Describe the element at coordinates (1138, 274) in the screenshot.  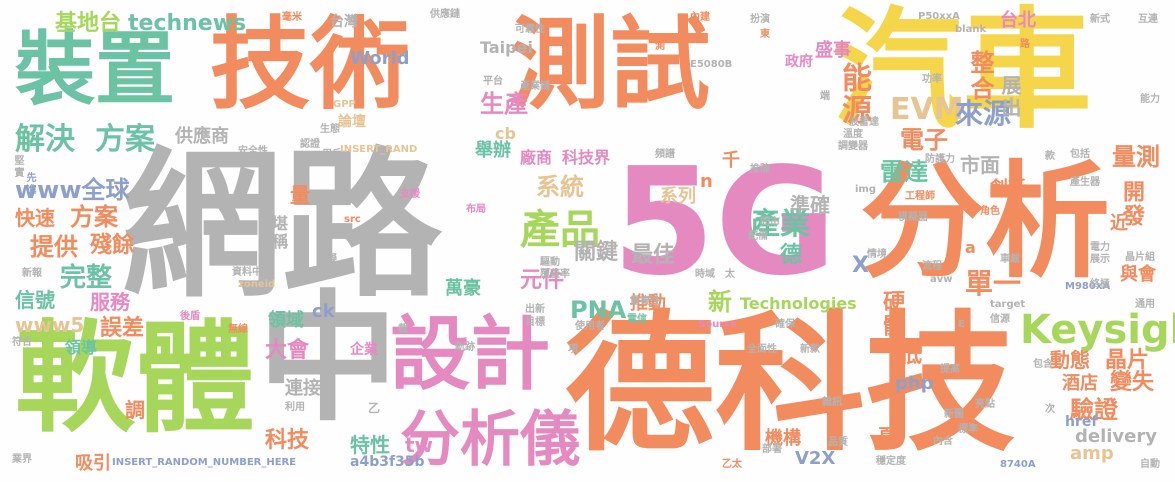
I see `word-attend: 與會` at that location.